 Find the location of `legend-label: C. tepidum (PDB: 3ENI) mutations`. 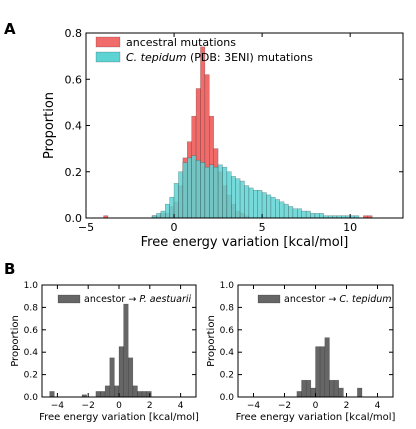

legend-label: C. tepidum (PDB: 3ENI) mutations is located at coordinates (219, 57).